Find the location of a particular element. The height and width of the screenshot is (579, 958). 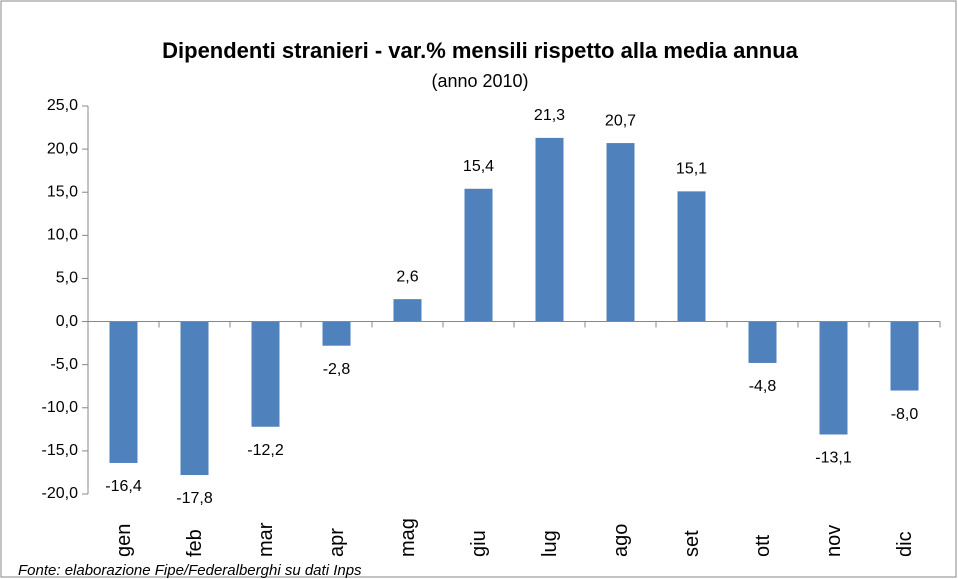

y-tick-label: -5,0 is located at coordinates (64, 364).